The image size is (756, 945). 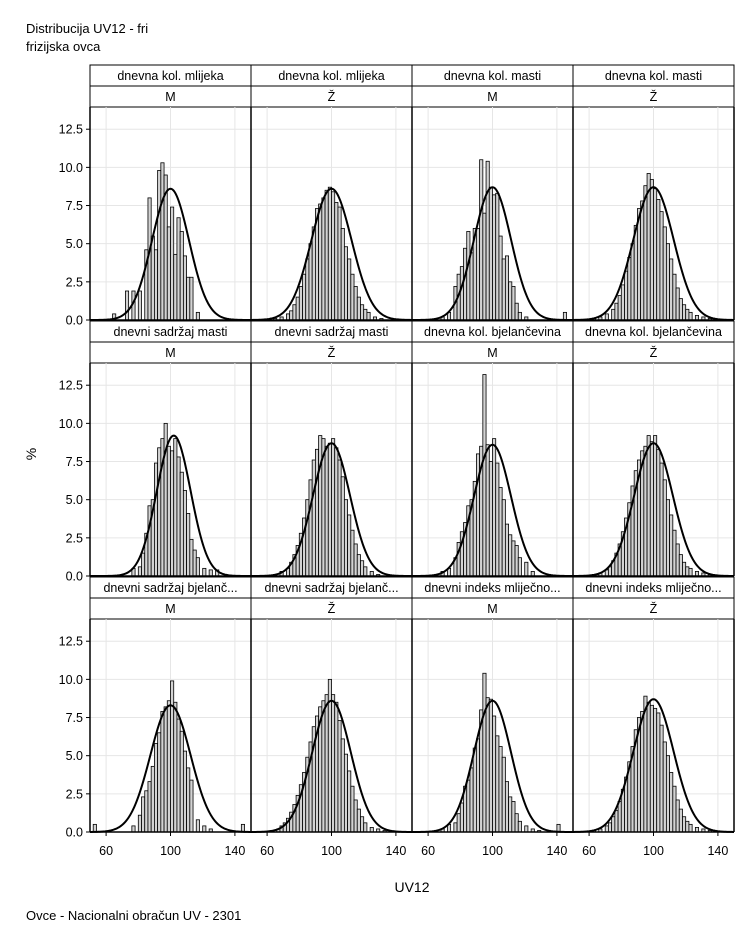 What do you see at coordinates (74, 321) in the screenshot?
I see `y-tick-label: 0.0` at bounding box center [74, 321].